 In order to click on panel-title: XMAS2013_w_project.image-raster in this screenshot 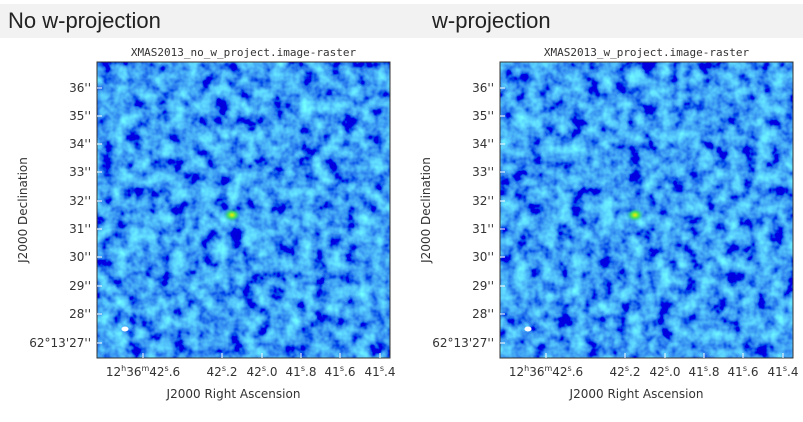, I will do `click(647, 52)`.